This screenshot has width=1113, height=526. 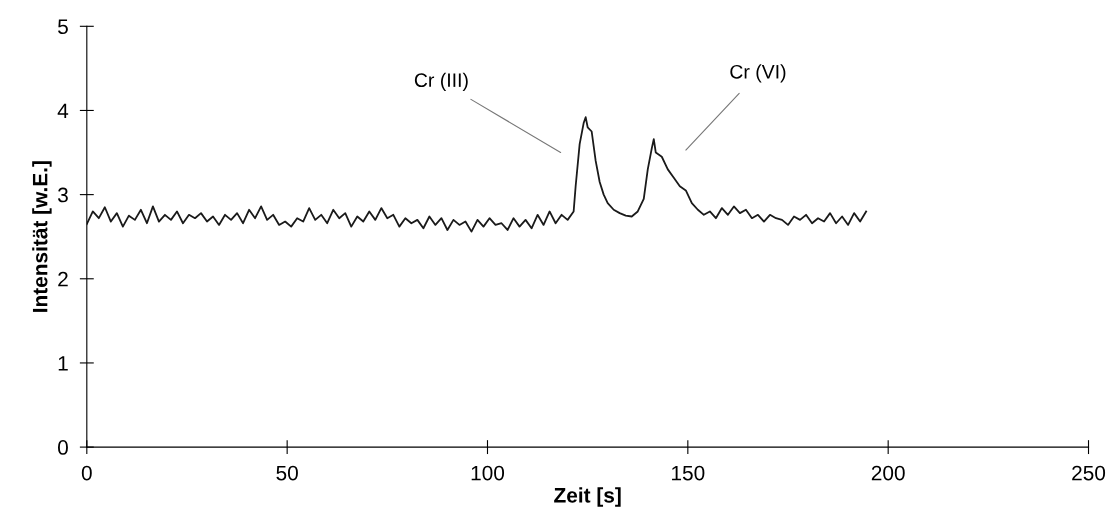 What do you see at coordinates (62, 195) in the screenshot?
I see `y-tick-label: 3` at bounding box center [62, 195].